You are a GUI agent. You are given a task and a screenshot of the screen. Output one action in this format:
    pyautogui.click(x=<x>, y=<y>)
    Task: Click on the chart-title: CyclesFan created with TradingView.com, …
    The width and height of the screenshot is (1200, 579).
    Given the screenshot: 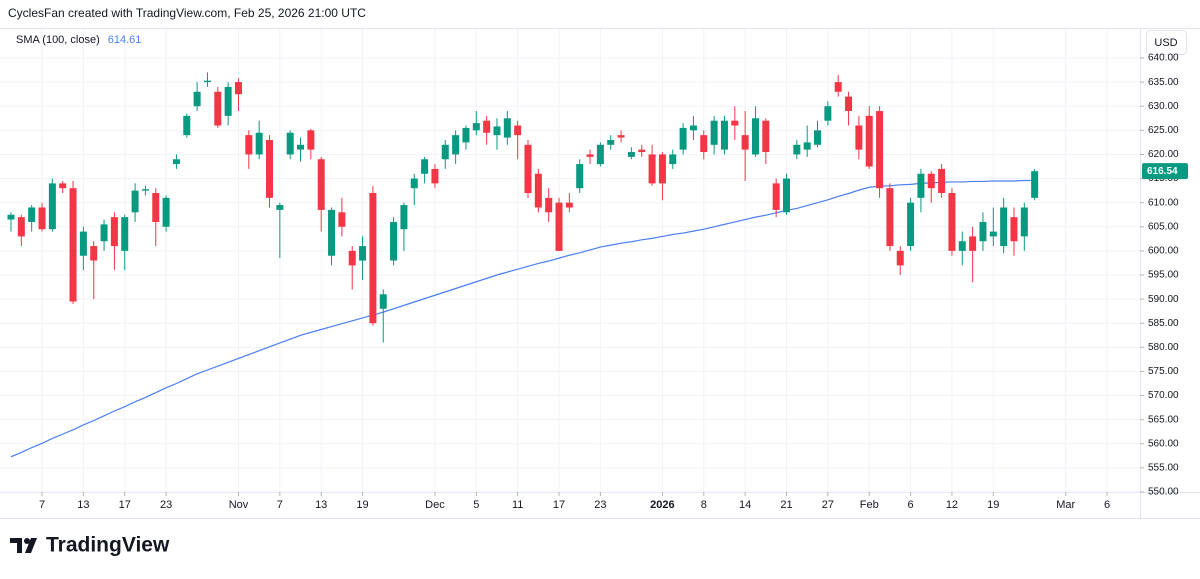 What is the action you would take?
    pyautogui.click(x=187, y=13)
    